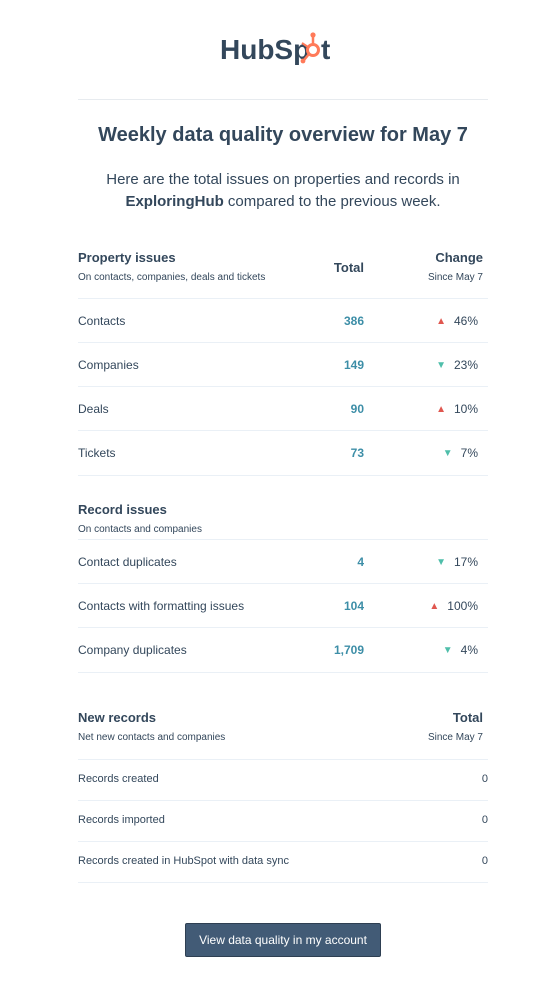 Image resolution: width=560 pixels, height=986 pixels. I want to click on row-change: ▼ 7%, so click(460, 453).